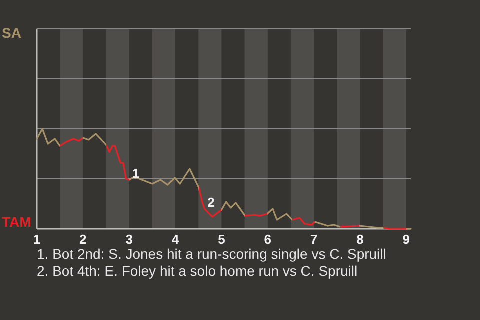 The height and width of the screenshot is (320, 480). Describe the element at coordinates (406, 239) in the screenshot. I see `x-tick-label: 9` at that location.